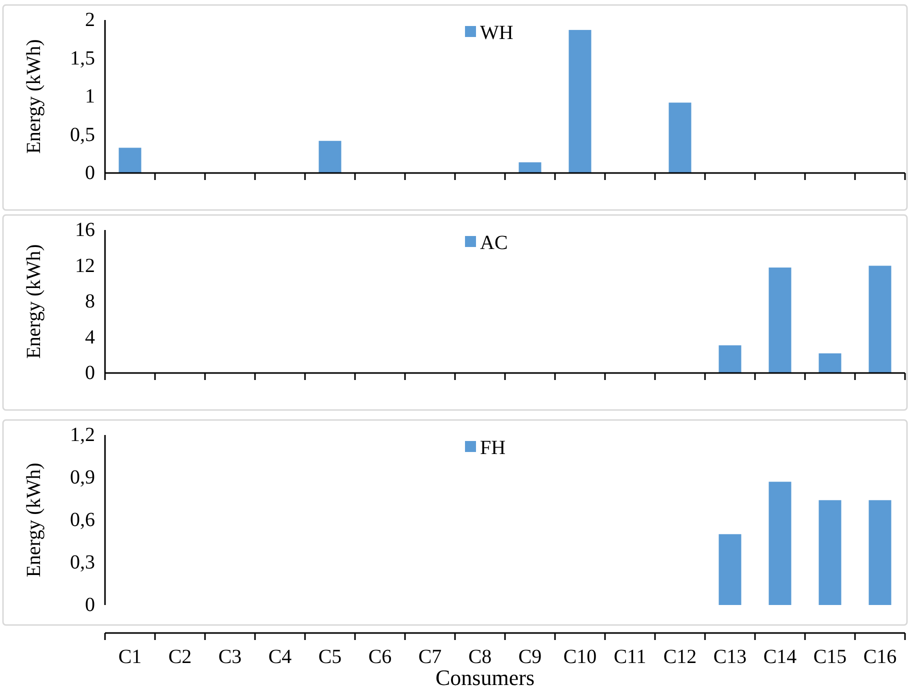  What do you see at coordinates (82, 477) in the screenshot?
I see `y-tick-label: 0,9` at bounding box center [82, 477].